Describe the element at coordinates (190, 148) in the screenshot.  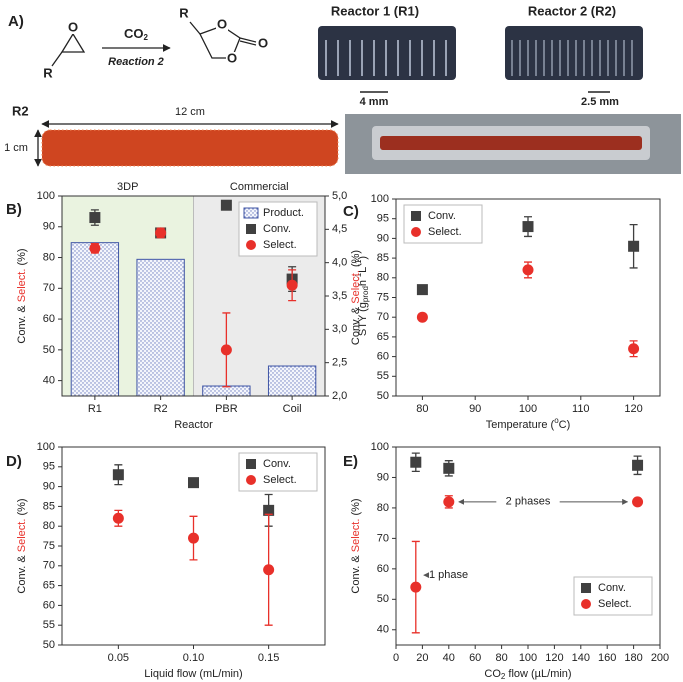
I see `reactor-rod` at that location.